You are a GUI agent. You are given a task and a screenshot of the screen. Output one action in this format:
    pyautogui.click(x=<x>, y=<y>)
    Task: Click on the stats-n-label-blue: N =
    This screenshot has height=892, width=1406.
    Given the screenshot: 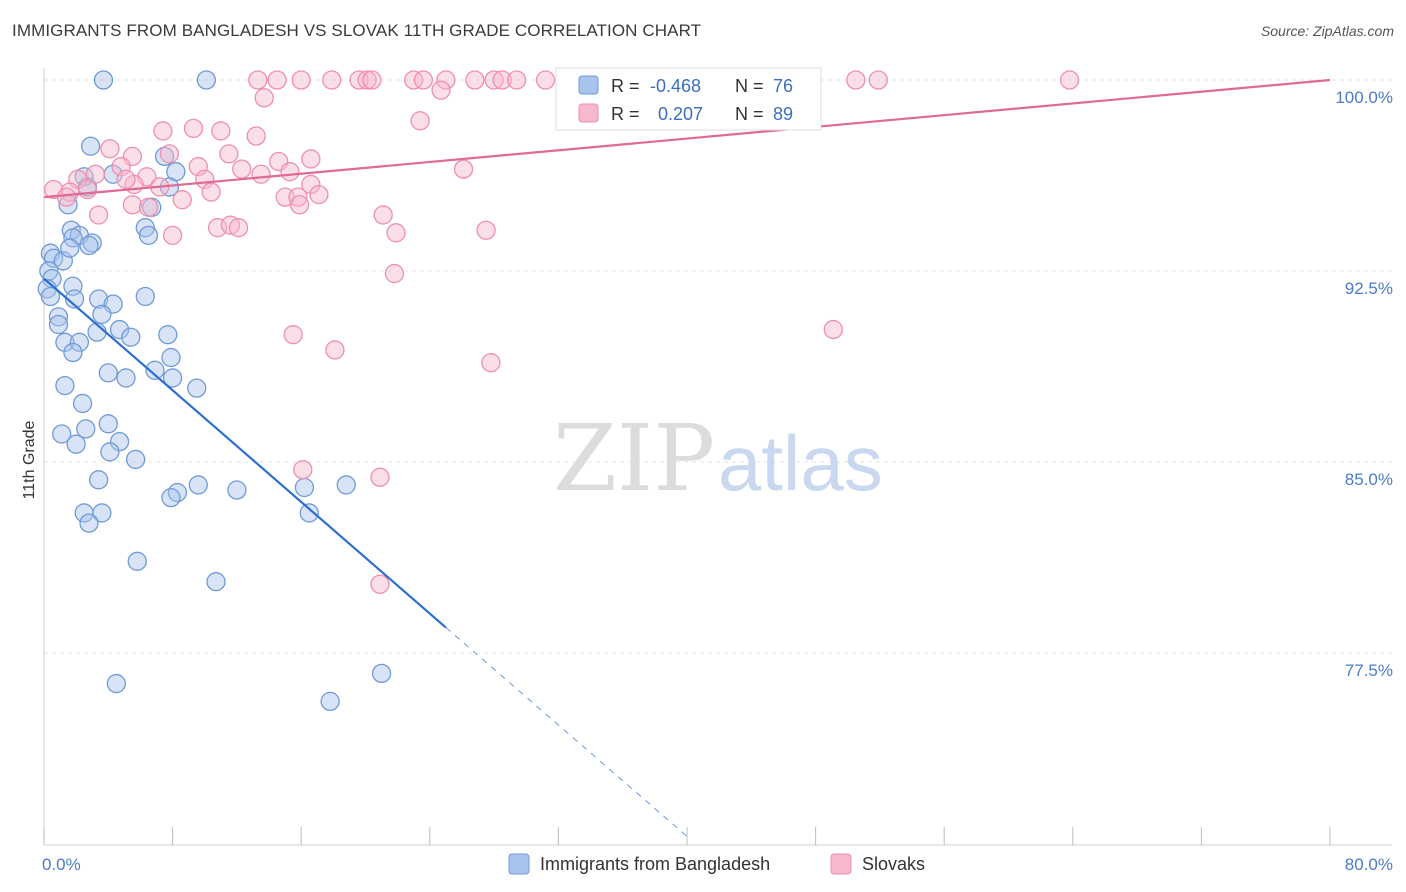 What is the action you would take?
    pyautogui.click(x=749, y=86)
    